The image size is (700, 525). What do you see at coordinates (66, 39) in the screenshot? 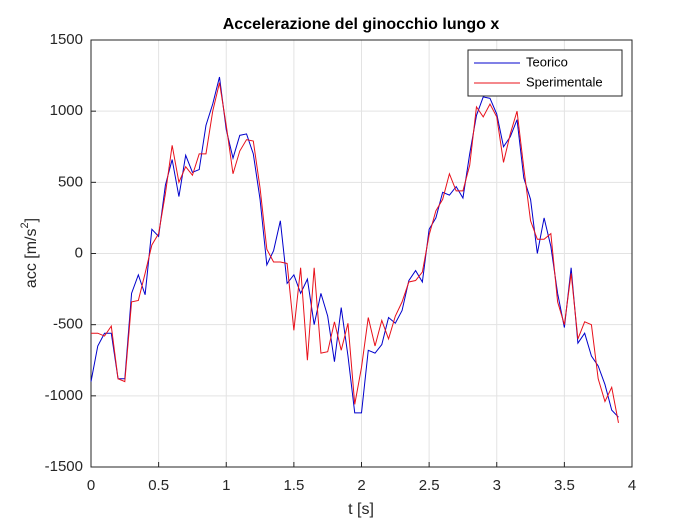
I see `y-tick-label: 1500` at bounding box center [66, 39].